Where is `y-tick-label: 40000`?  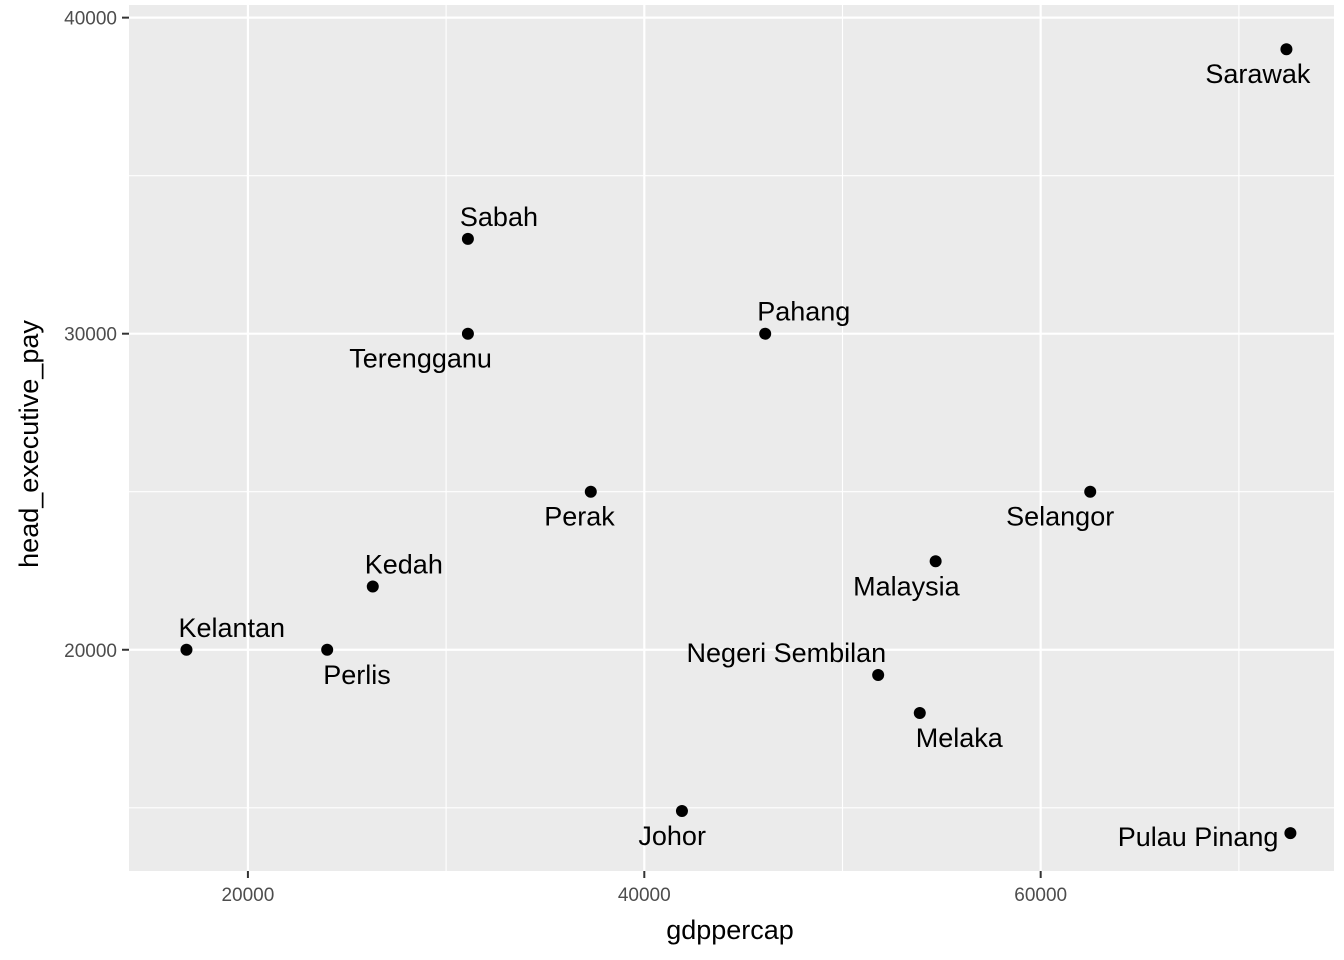 y-tick-label: 40000 is located at coordinates (90, 19).